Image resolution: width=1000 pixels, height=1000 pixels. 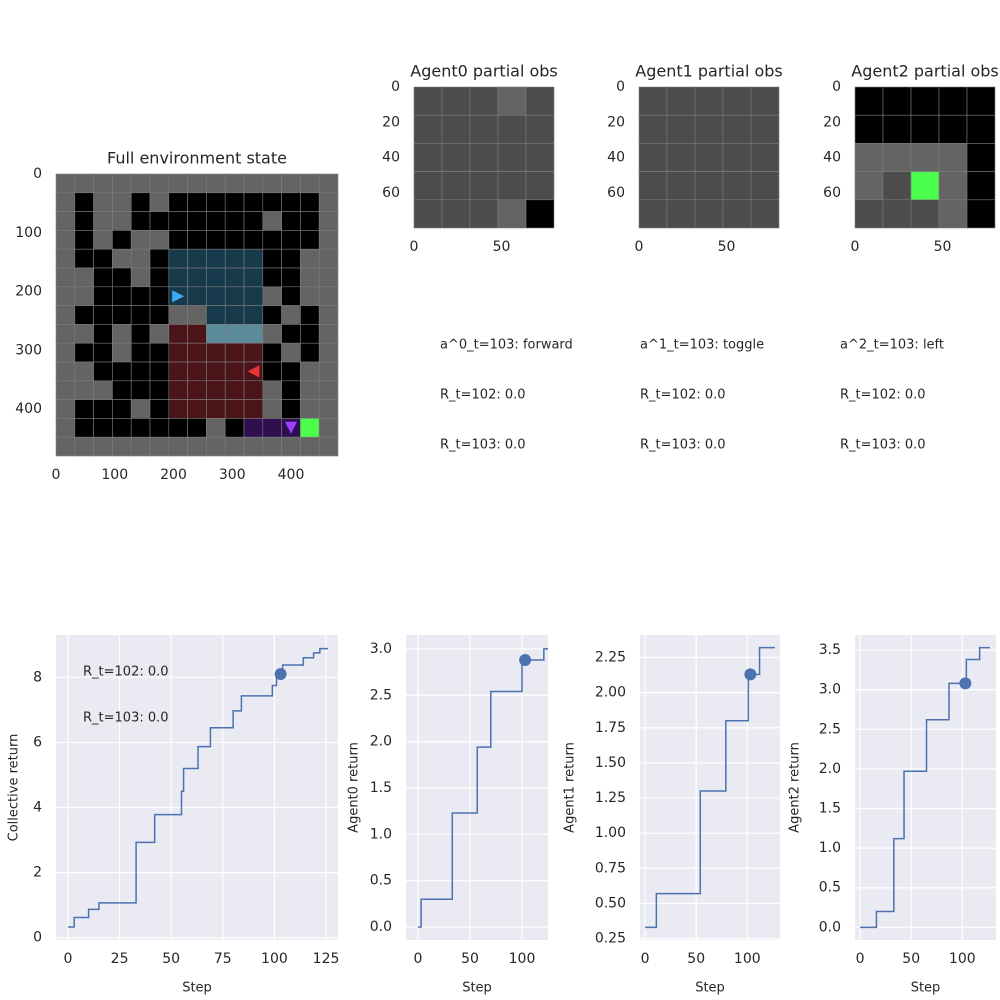 I want to click on y-tick-label: 2.0, so click(x=381, y=742).